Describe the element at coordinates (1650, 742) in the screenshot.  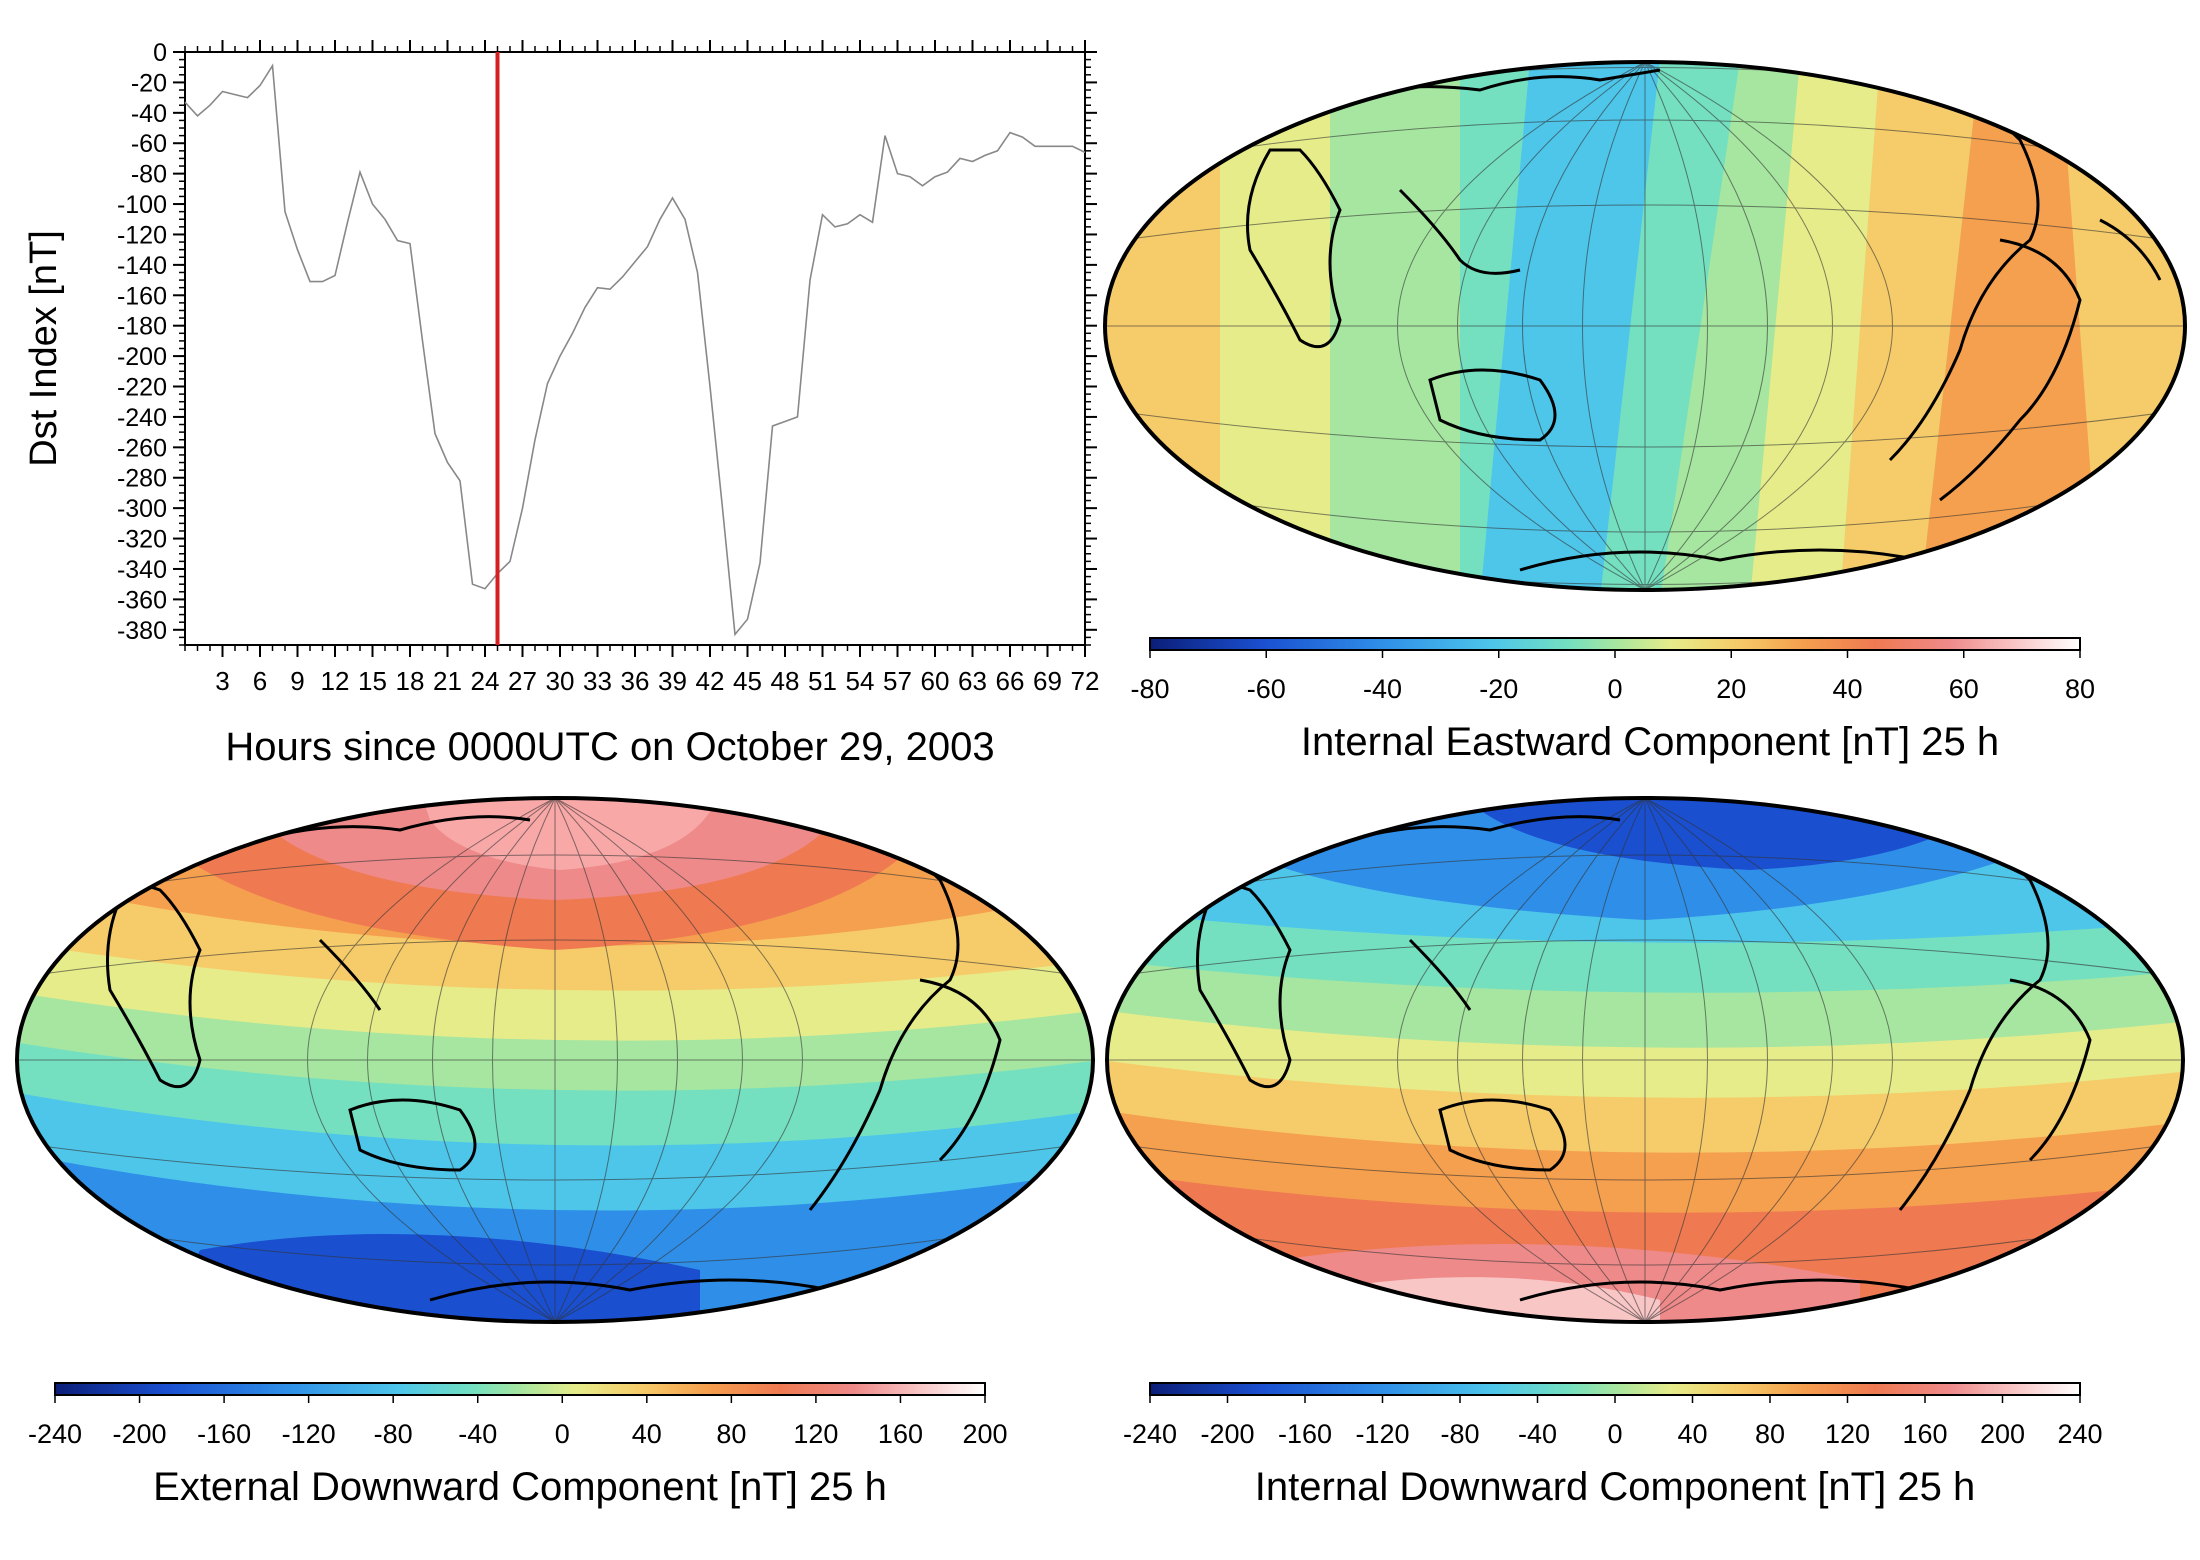
I see `map-internal-eastward-title: Internal Eastward Component [nT] 25 h` at that location.